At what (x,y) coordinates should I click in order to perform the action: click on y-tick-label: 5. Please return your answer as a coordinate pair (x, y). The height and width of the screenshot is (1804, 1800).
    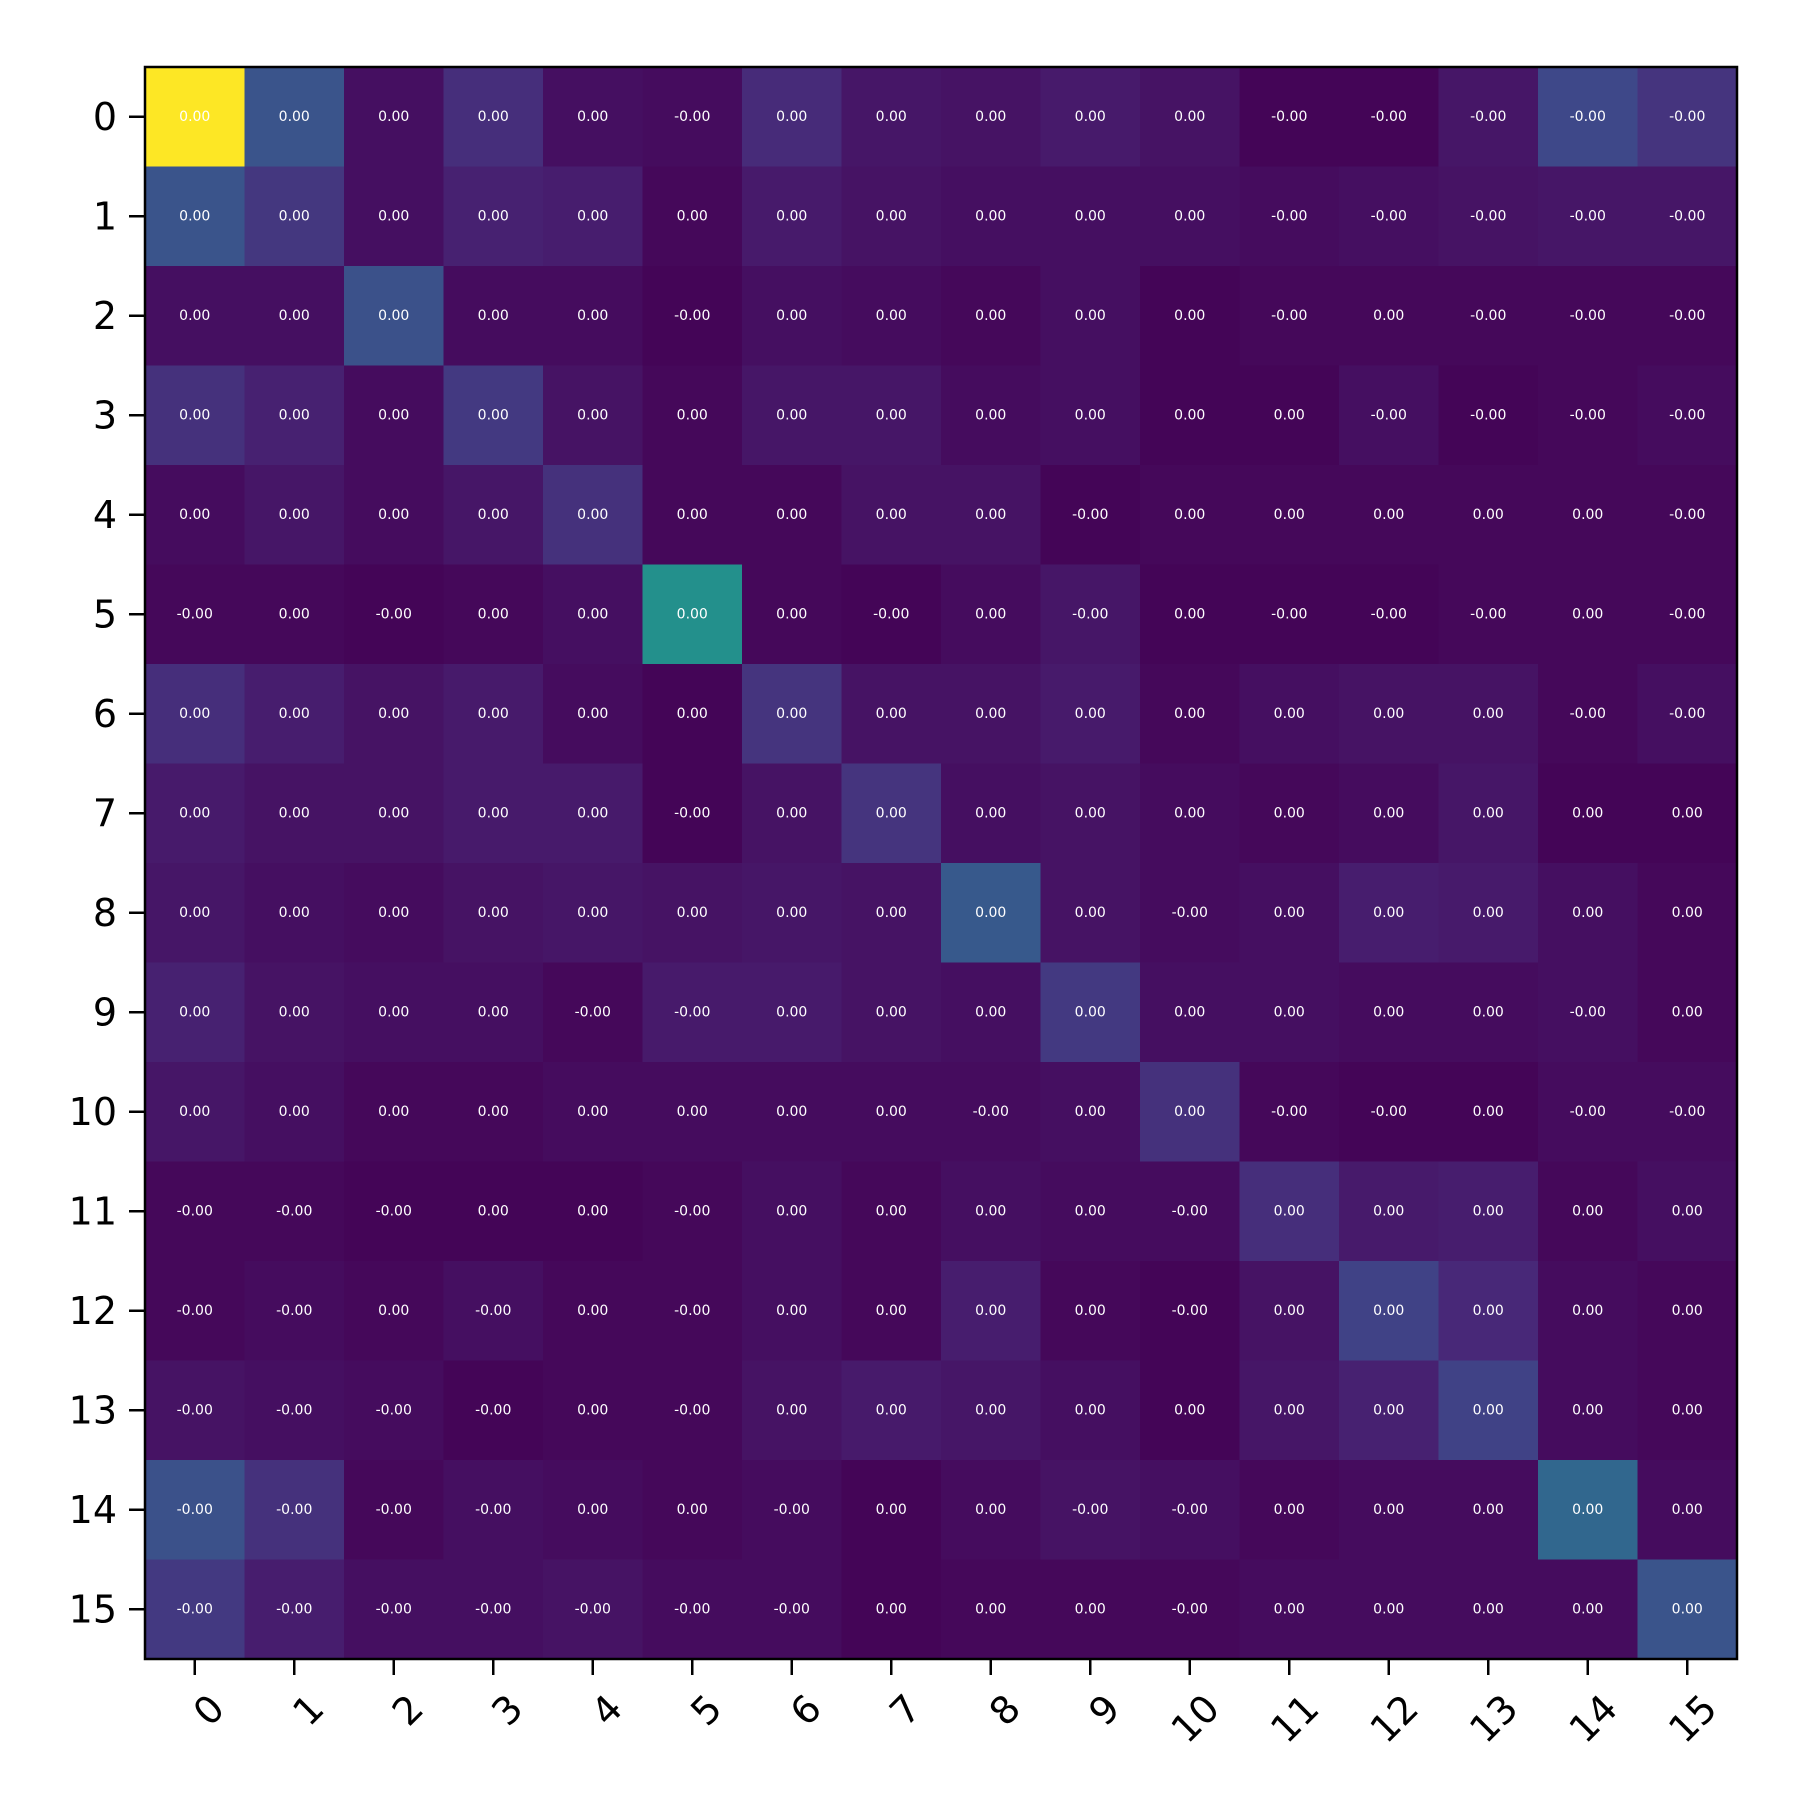
    Looking at the image, I should click on (105, 614).